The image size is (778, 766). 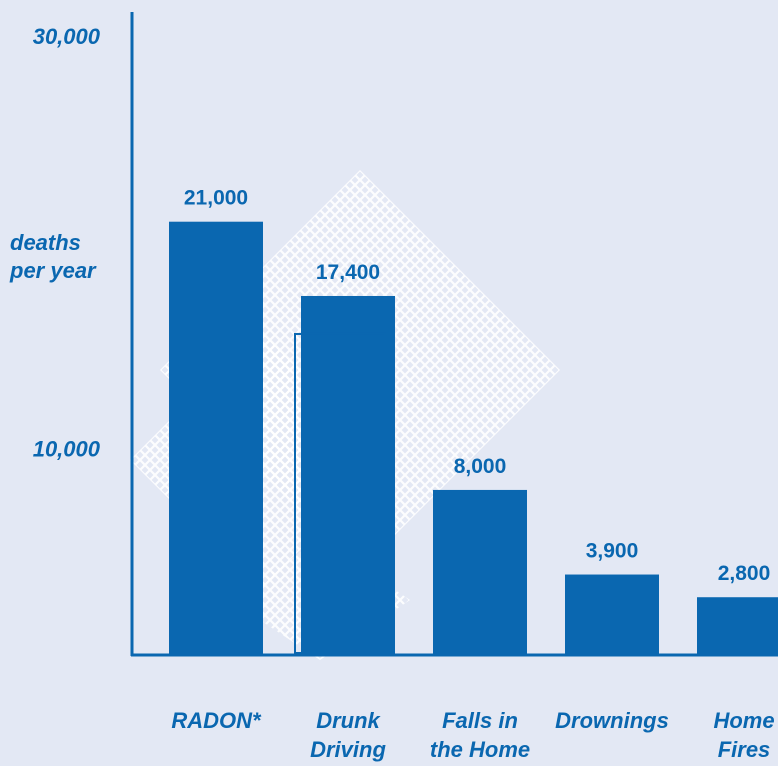 What do you see at coordinates (348, 735) in the screenshot?
I see `category-label-1: Drunk Driving` at bounding box center [348, 735].